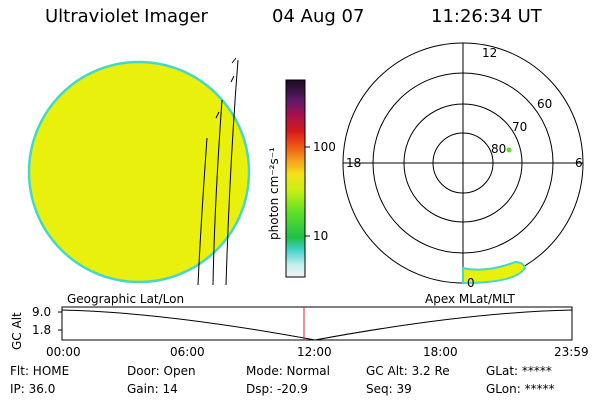 Image resolution: width=600 pixels, height=400 pixels. I want to click on mlt-label-0: 0, so click(471, 283).